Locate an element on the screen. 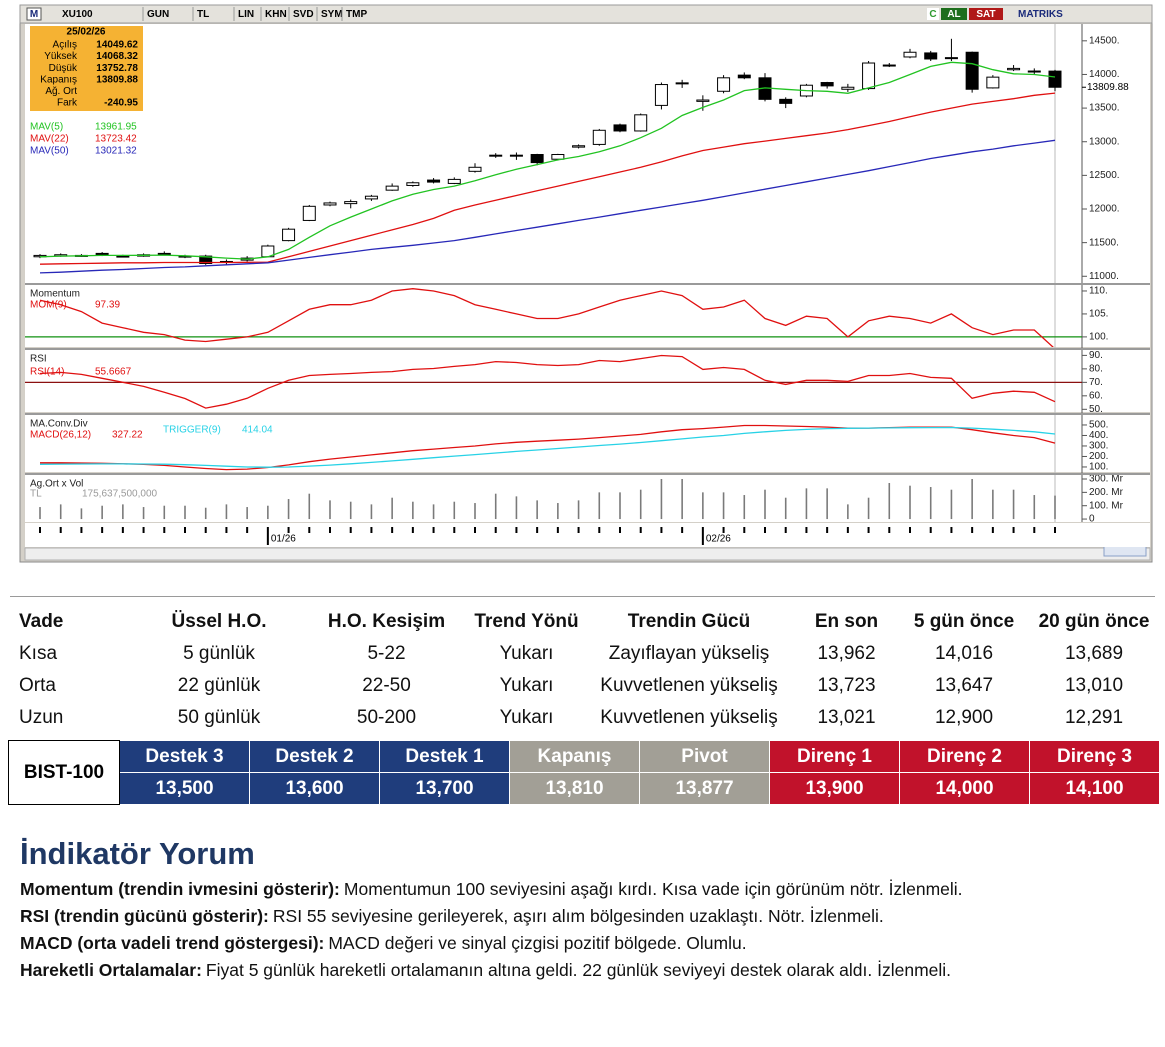 The image size is (1165, 1047). comment: MACD (orta vadeli trend göstergesi) is located at coordinates (569, 943).